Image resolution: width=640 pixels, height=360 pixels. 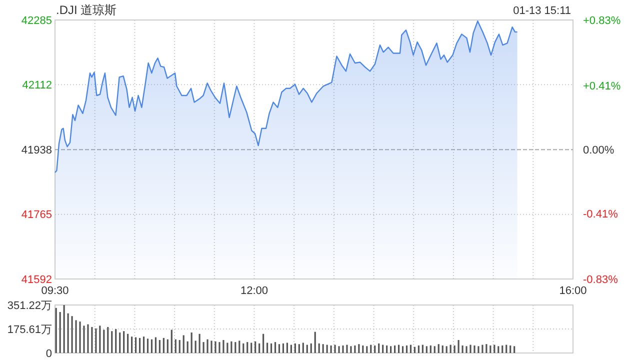 I want to click on y-tick-label: 175.61万, so click(x=29, y=330).